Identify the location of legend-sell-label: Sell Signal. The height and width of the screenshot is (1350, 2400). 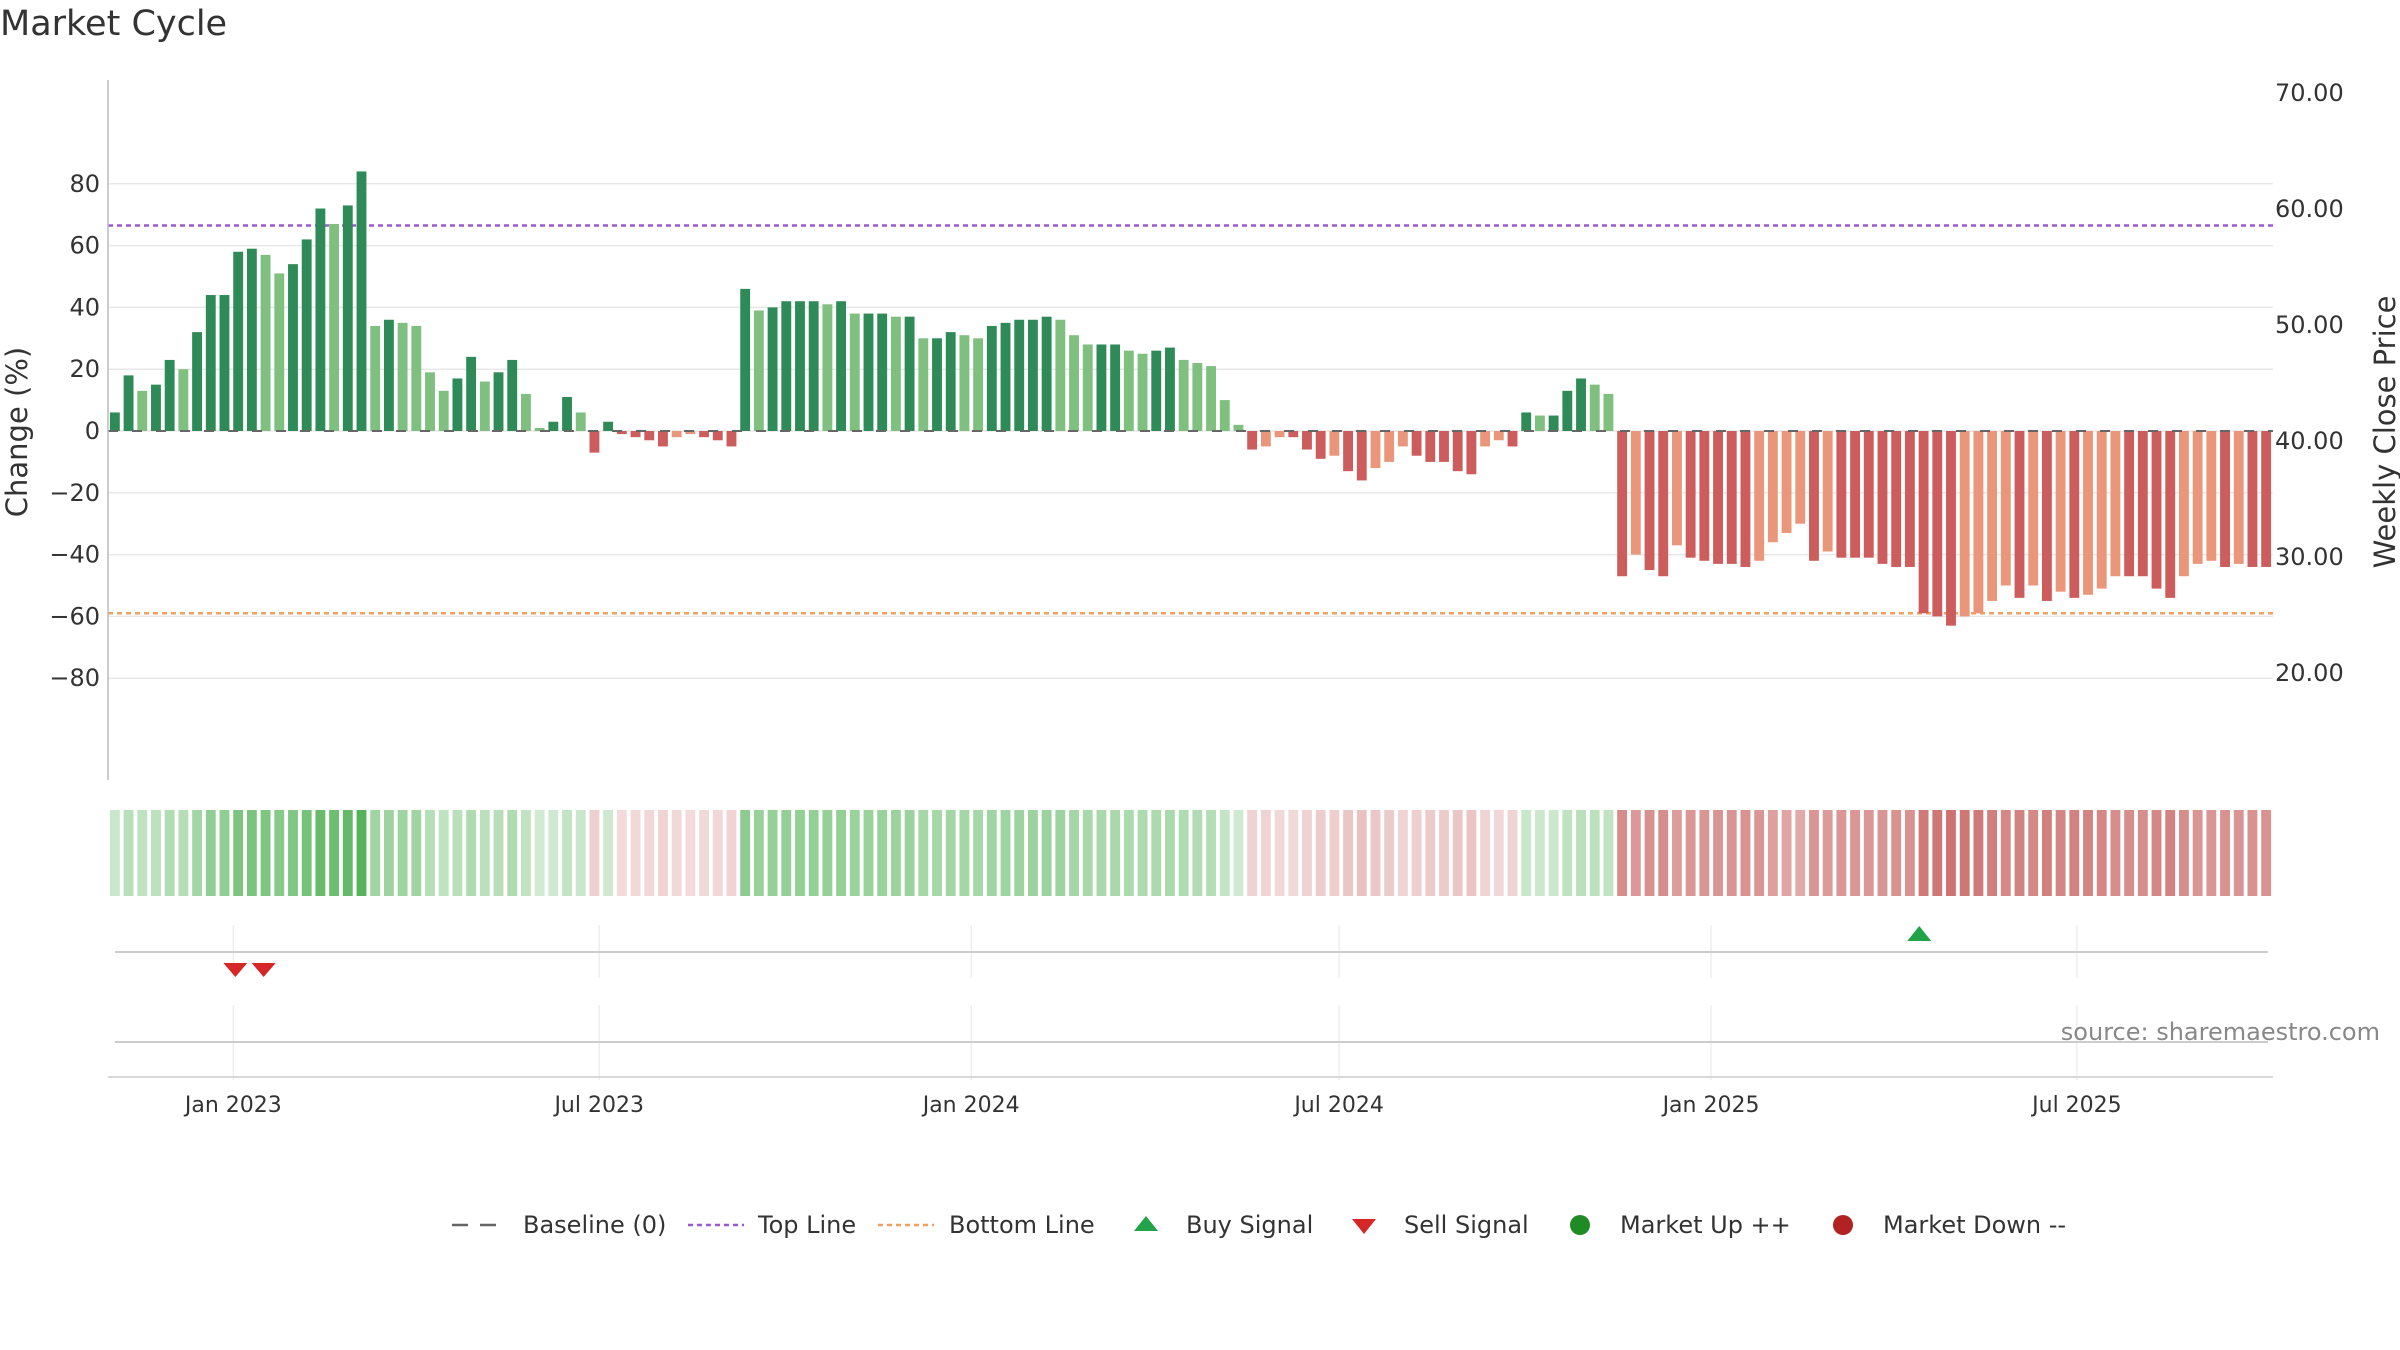
(1466, 1225).